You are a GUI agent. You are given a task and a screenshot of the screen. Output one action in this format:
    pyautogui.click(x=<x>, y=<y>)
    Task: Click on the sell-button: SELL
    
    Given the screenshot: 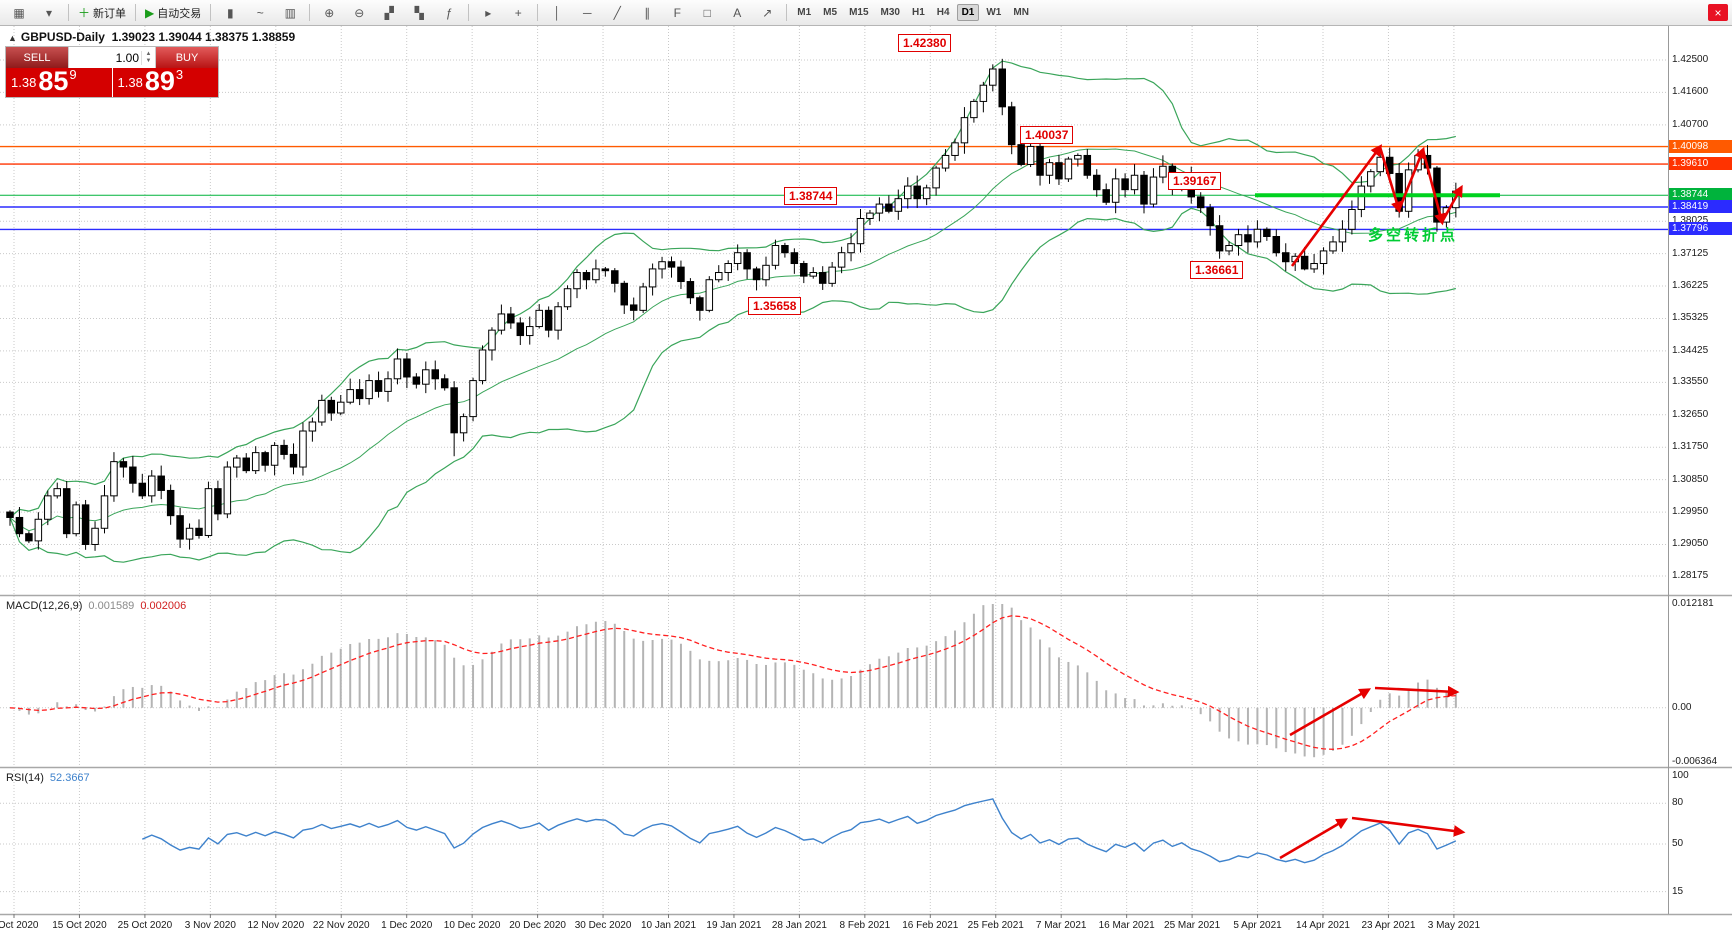 What is the action you would take?
    pyautogui.click(x=37, y=57)
    